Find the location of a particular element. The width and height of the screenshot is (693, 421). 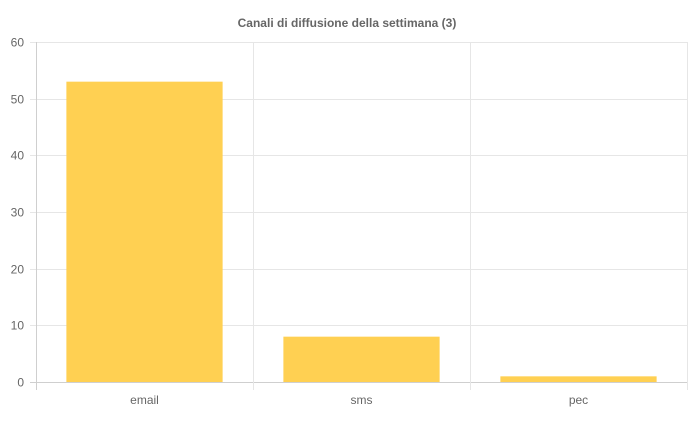

y-axis-ticks: 0 10 20 30 40 50 60 is located at coordinates (18, 213).